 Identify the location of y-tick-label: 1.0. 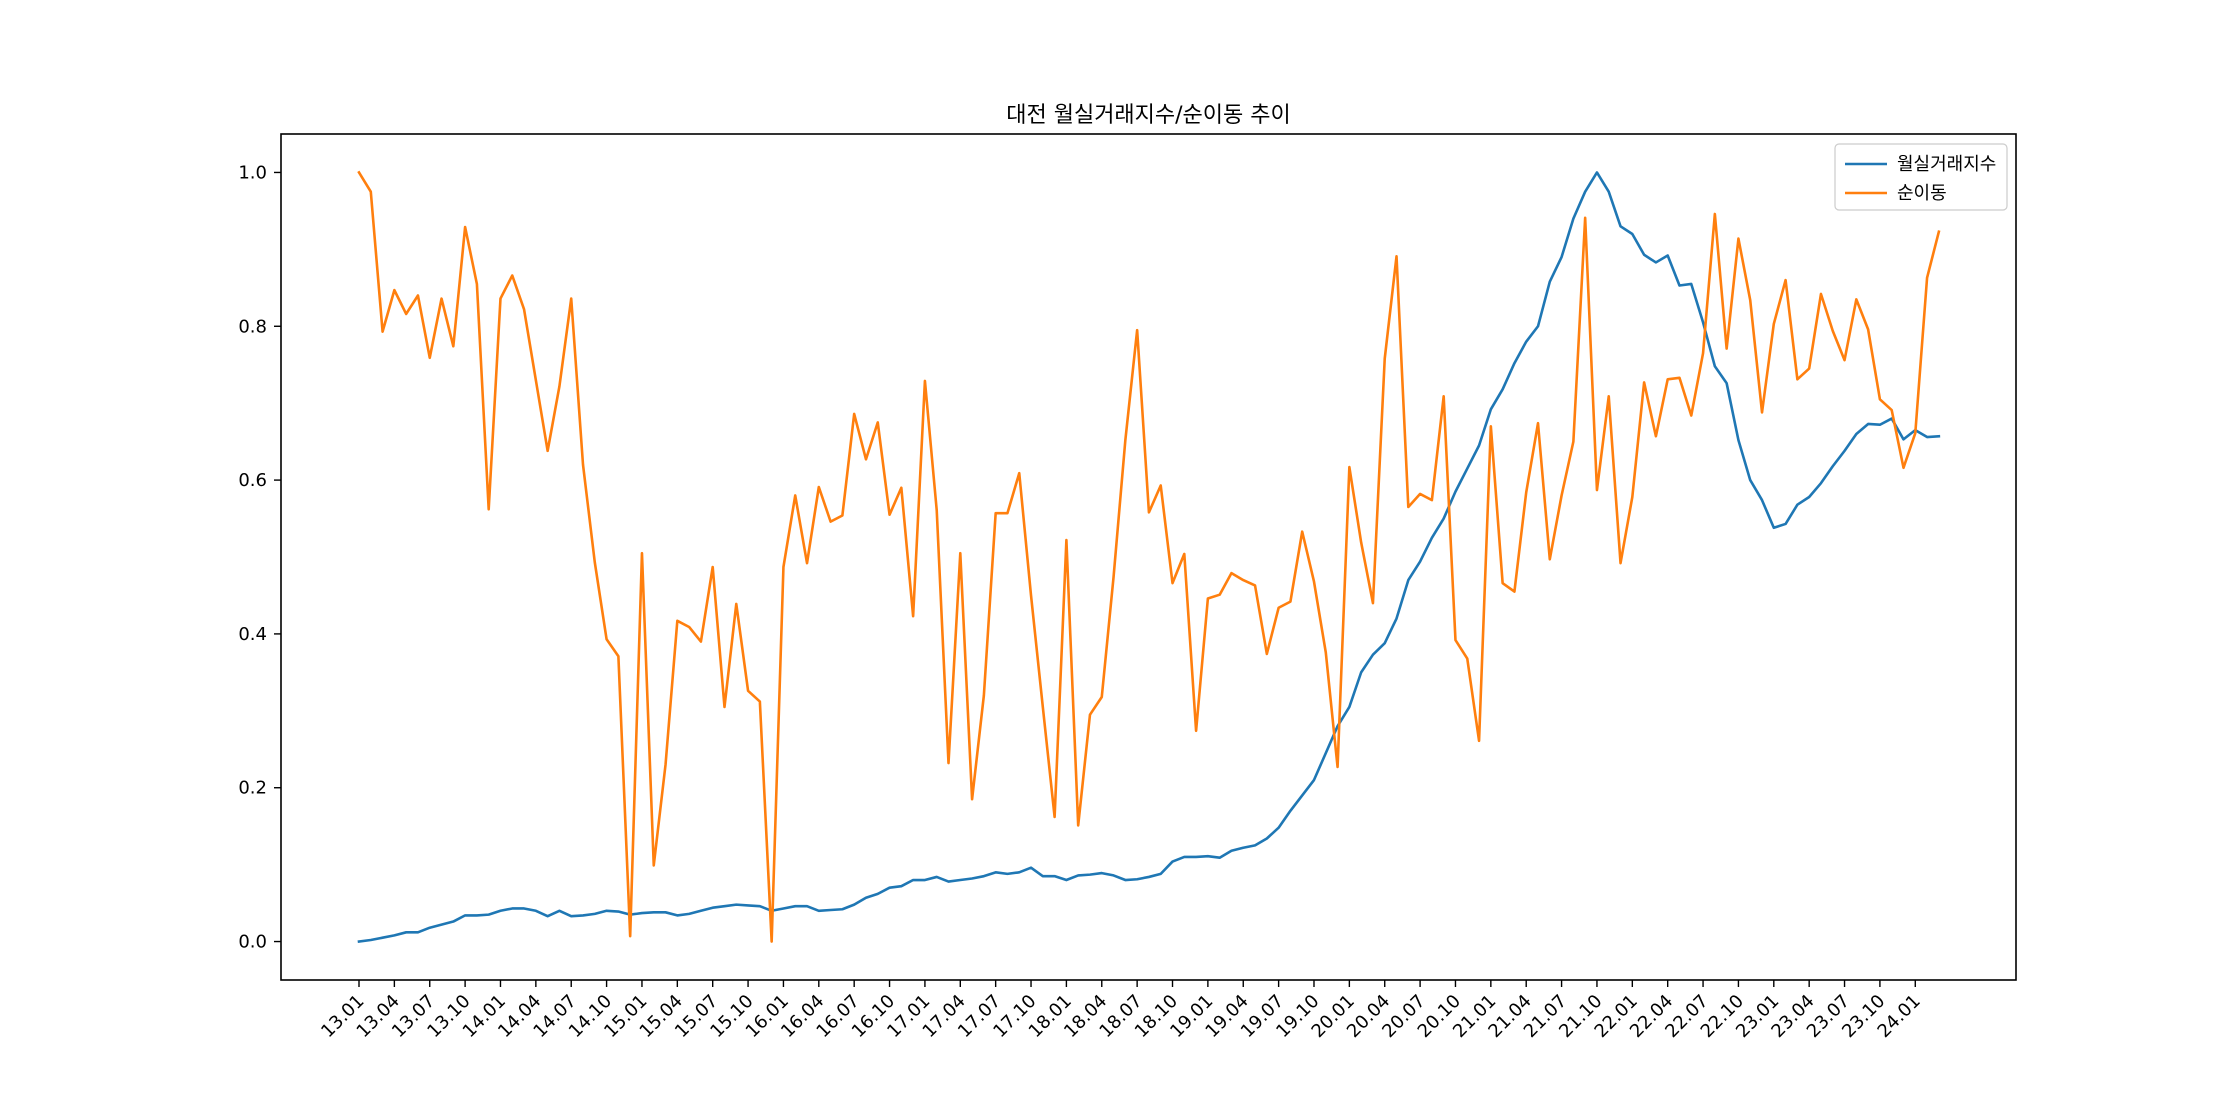
(252, 172).